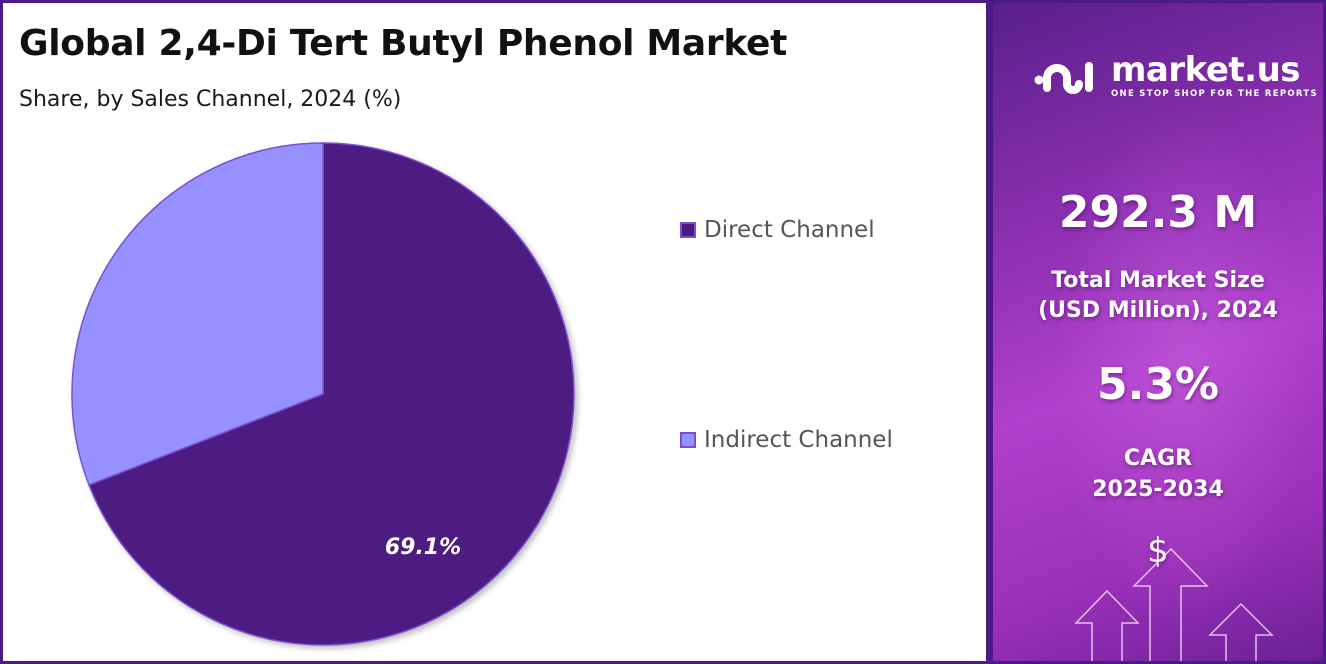  Describe the element at coordinates (798, 440) in the screenshot. I see `legend-label-indirect: Indirect Channel` at that location.